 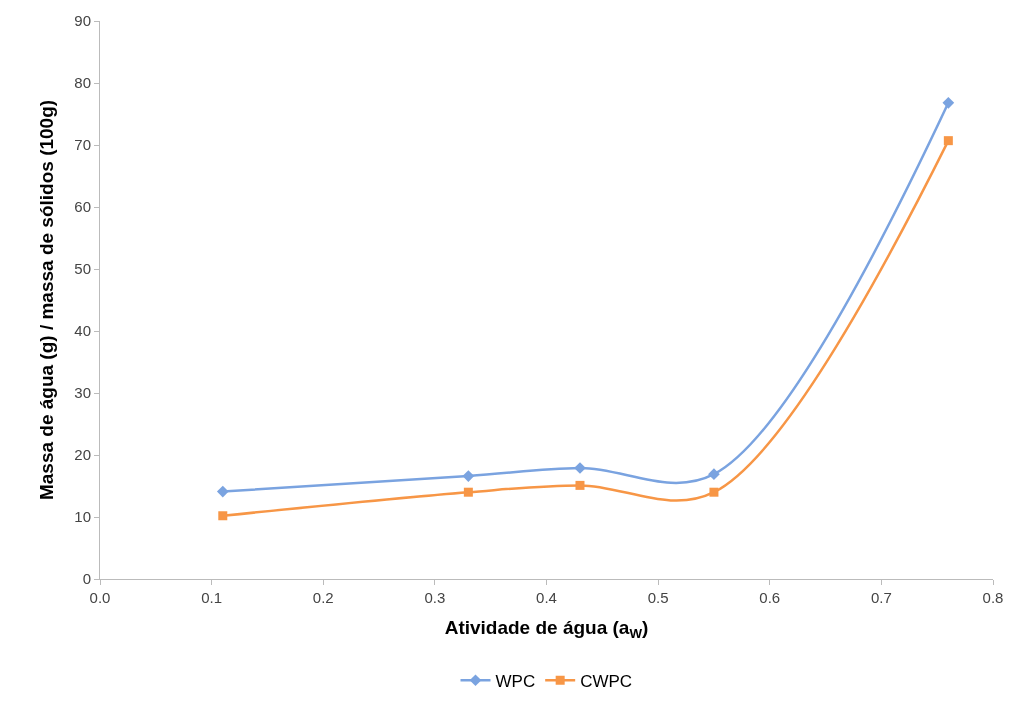 I want to click on x-tick-label: 0.1, so click(x=212, y=597).